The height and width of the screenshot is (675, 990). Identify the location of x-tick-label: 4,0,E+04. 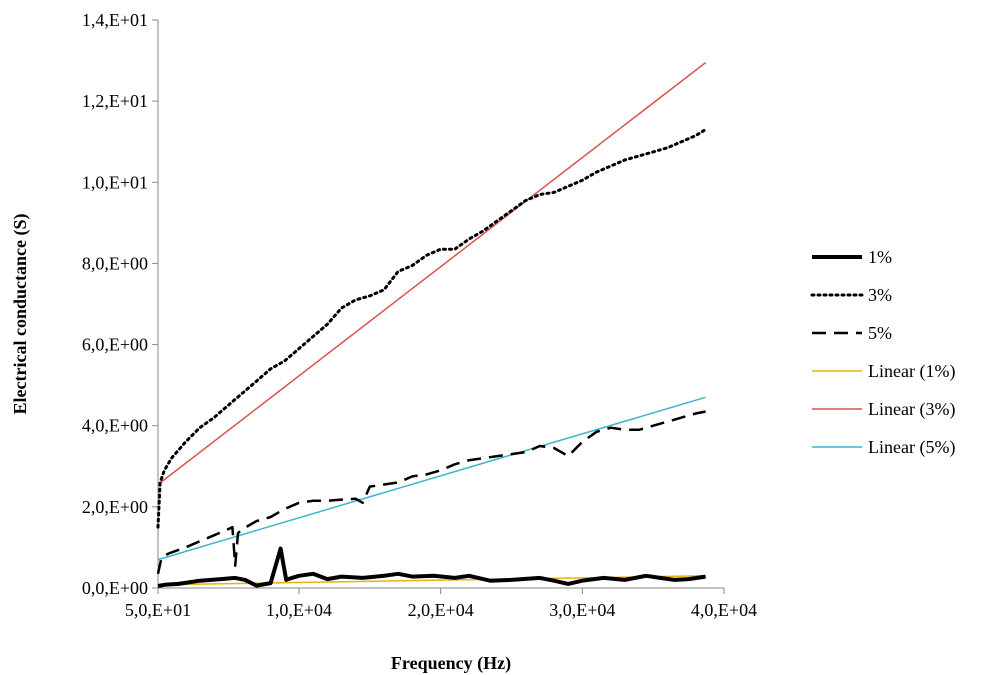
(724, 610).